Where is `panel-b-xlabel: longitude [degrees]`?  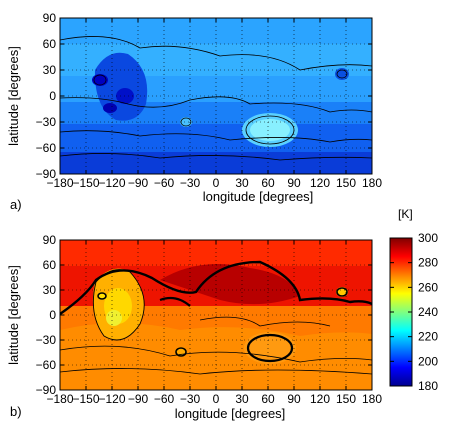 panel-b-xlabel: longitude [degrees] is located at coordinates (230, 413).